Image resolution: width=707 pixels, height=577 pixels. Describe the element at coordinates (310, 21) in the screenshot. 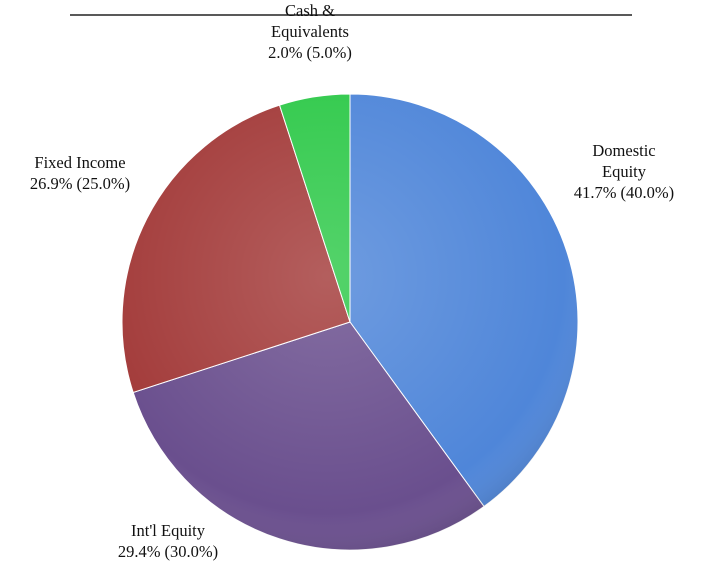

I see `category-name: Cash & Equivalents` at that location.